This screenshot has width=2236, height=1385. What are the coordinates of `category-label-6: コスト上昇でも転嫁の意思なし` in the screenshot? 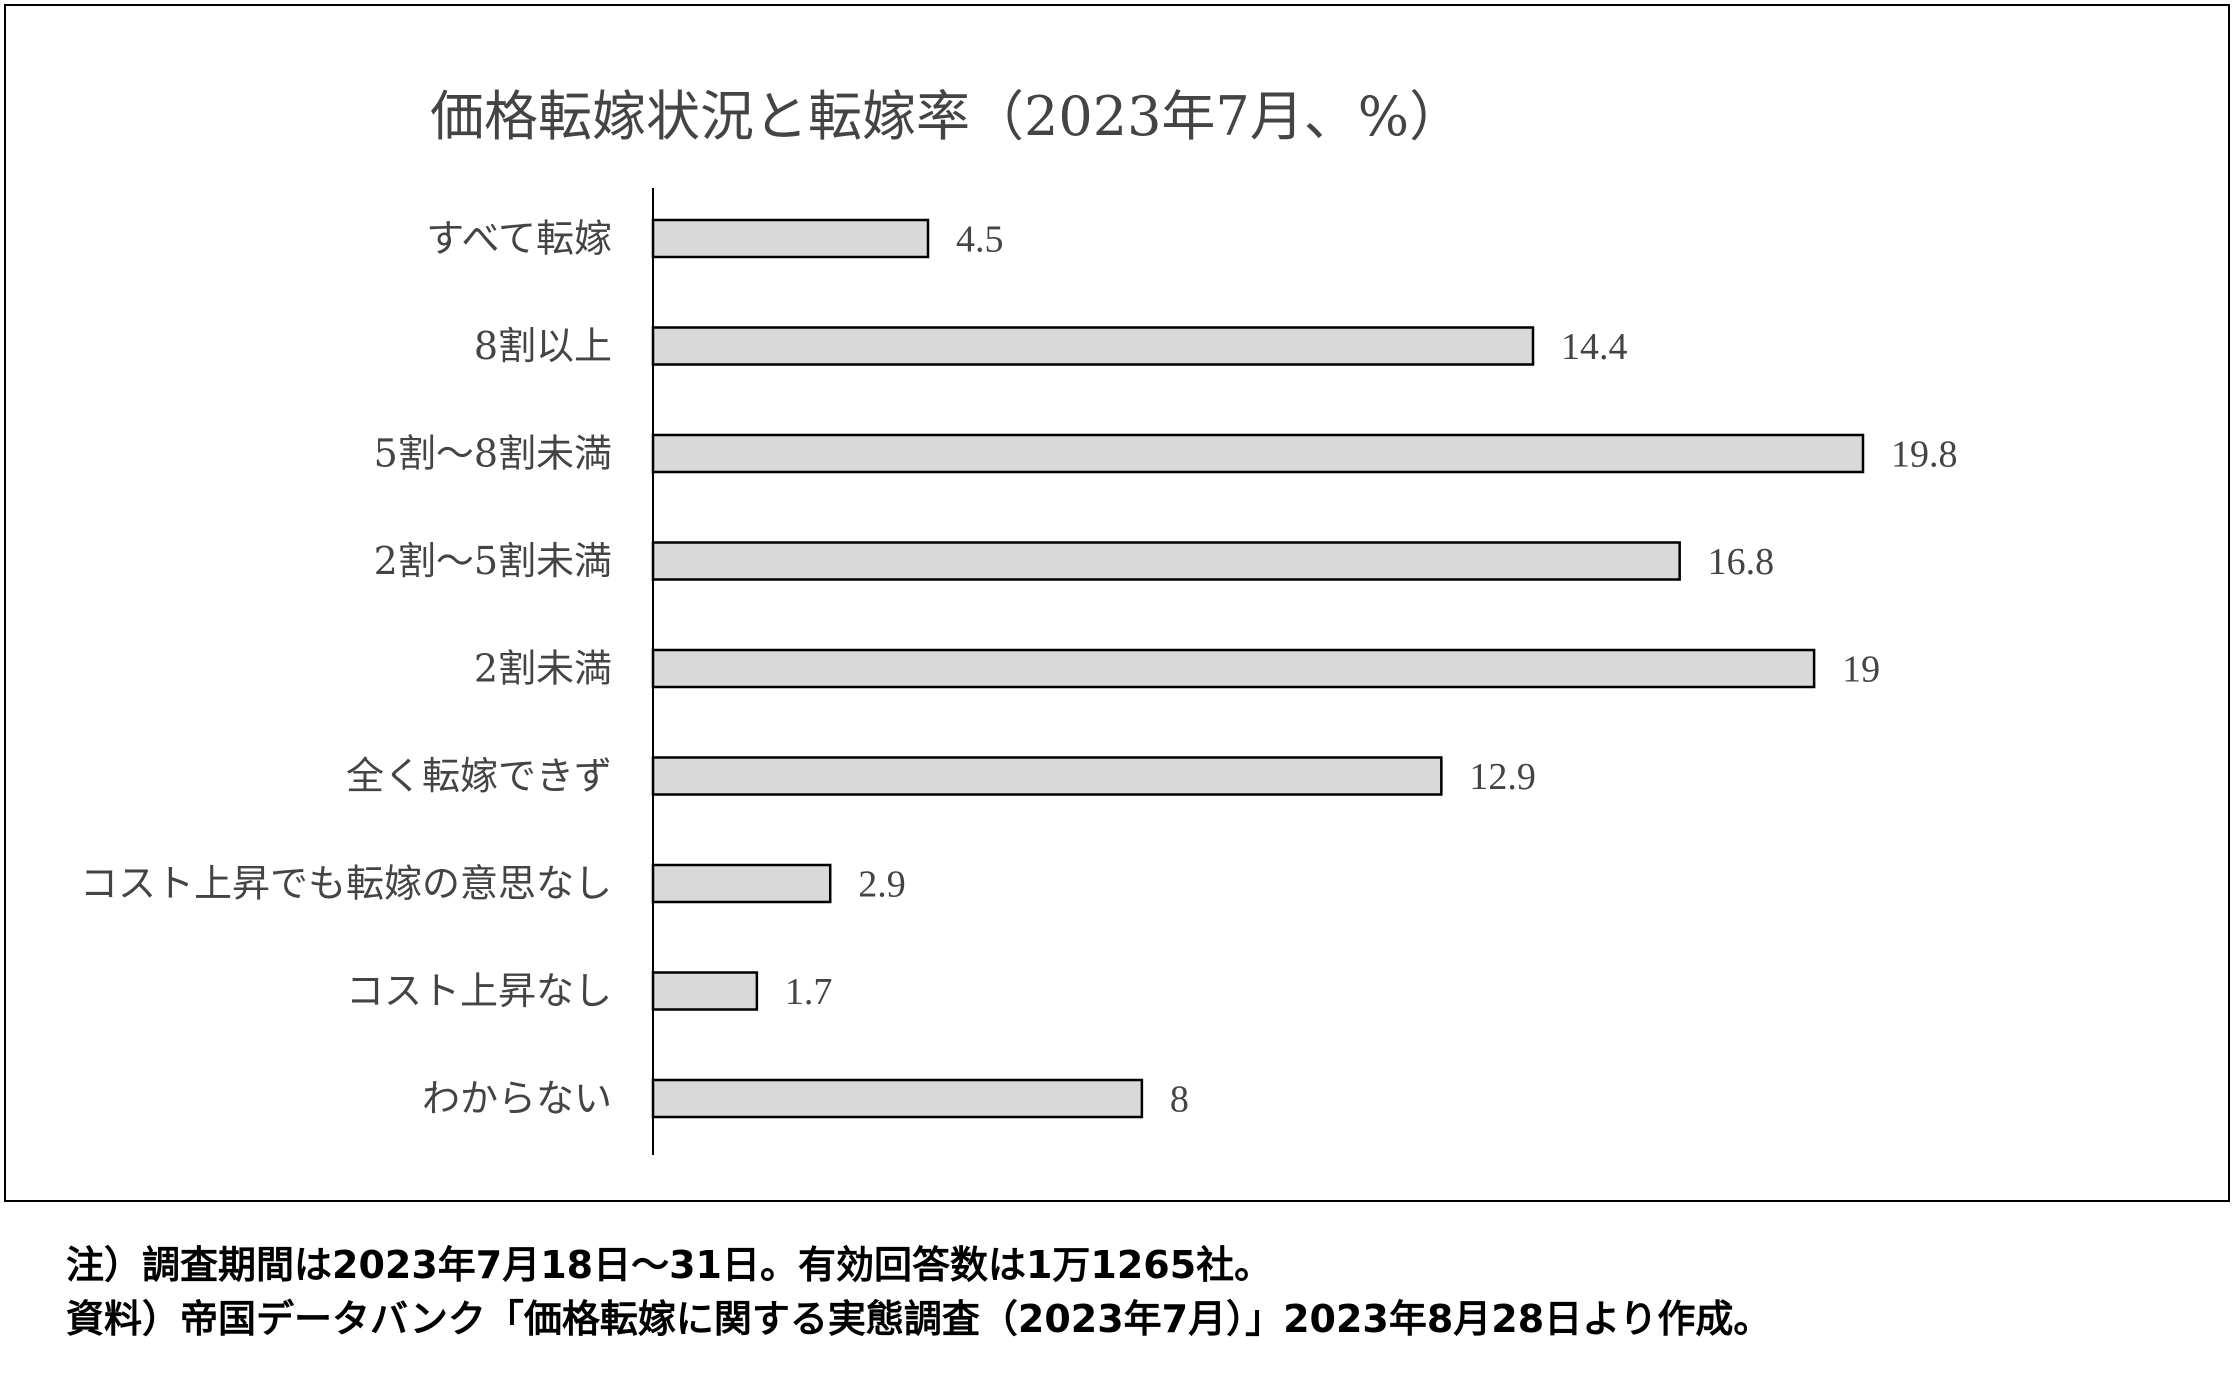 It's located at (346, 884).